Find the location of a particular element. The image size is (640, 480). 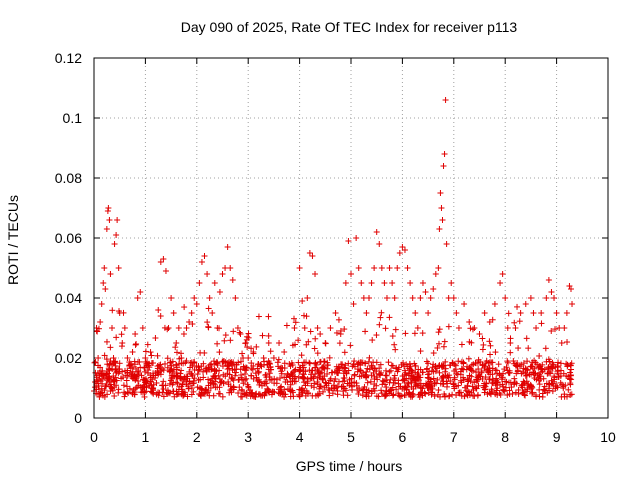

x-tick-label: 1 is located at coordinates (146, 437).